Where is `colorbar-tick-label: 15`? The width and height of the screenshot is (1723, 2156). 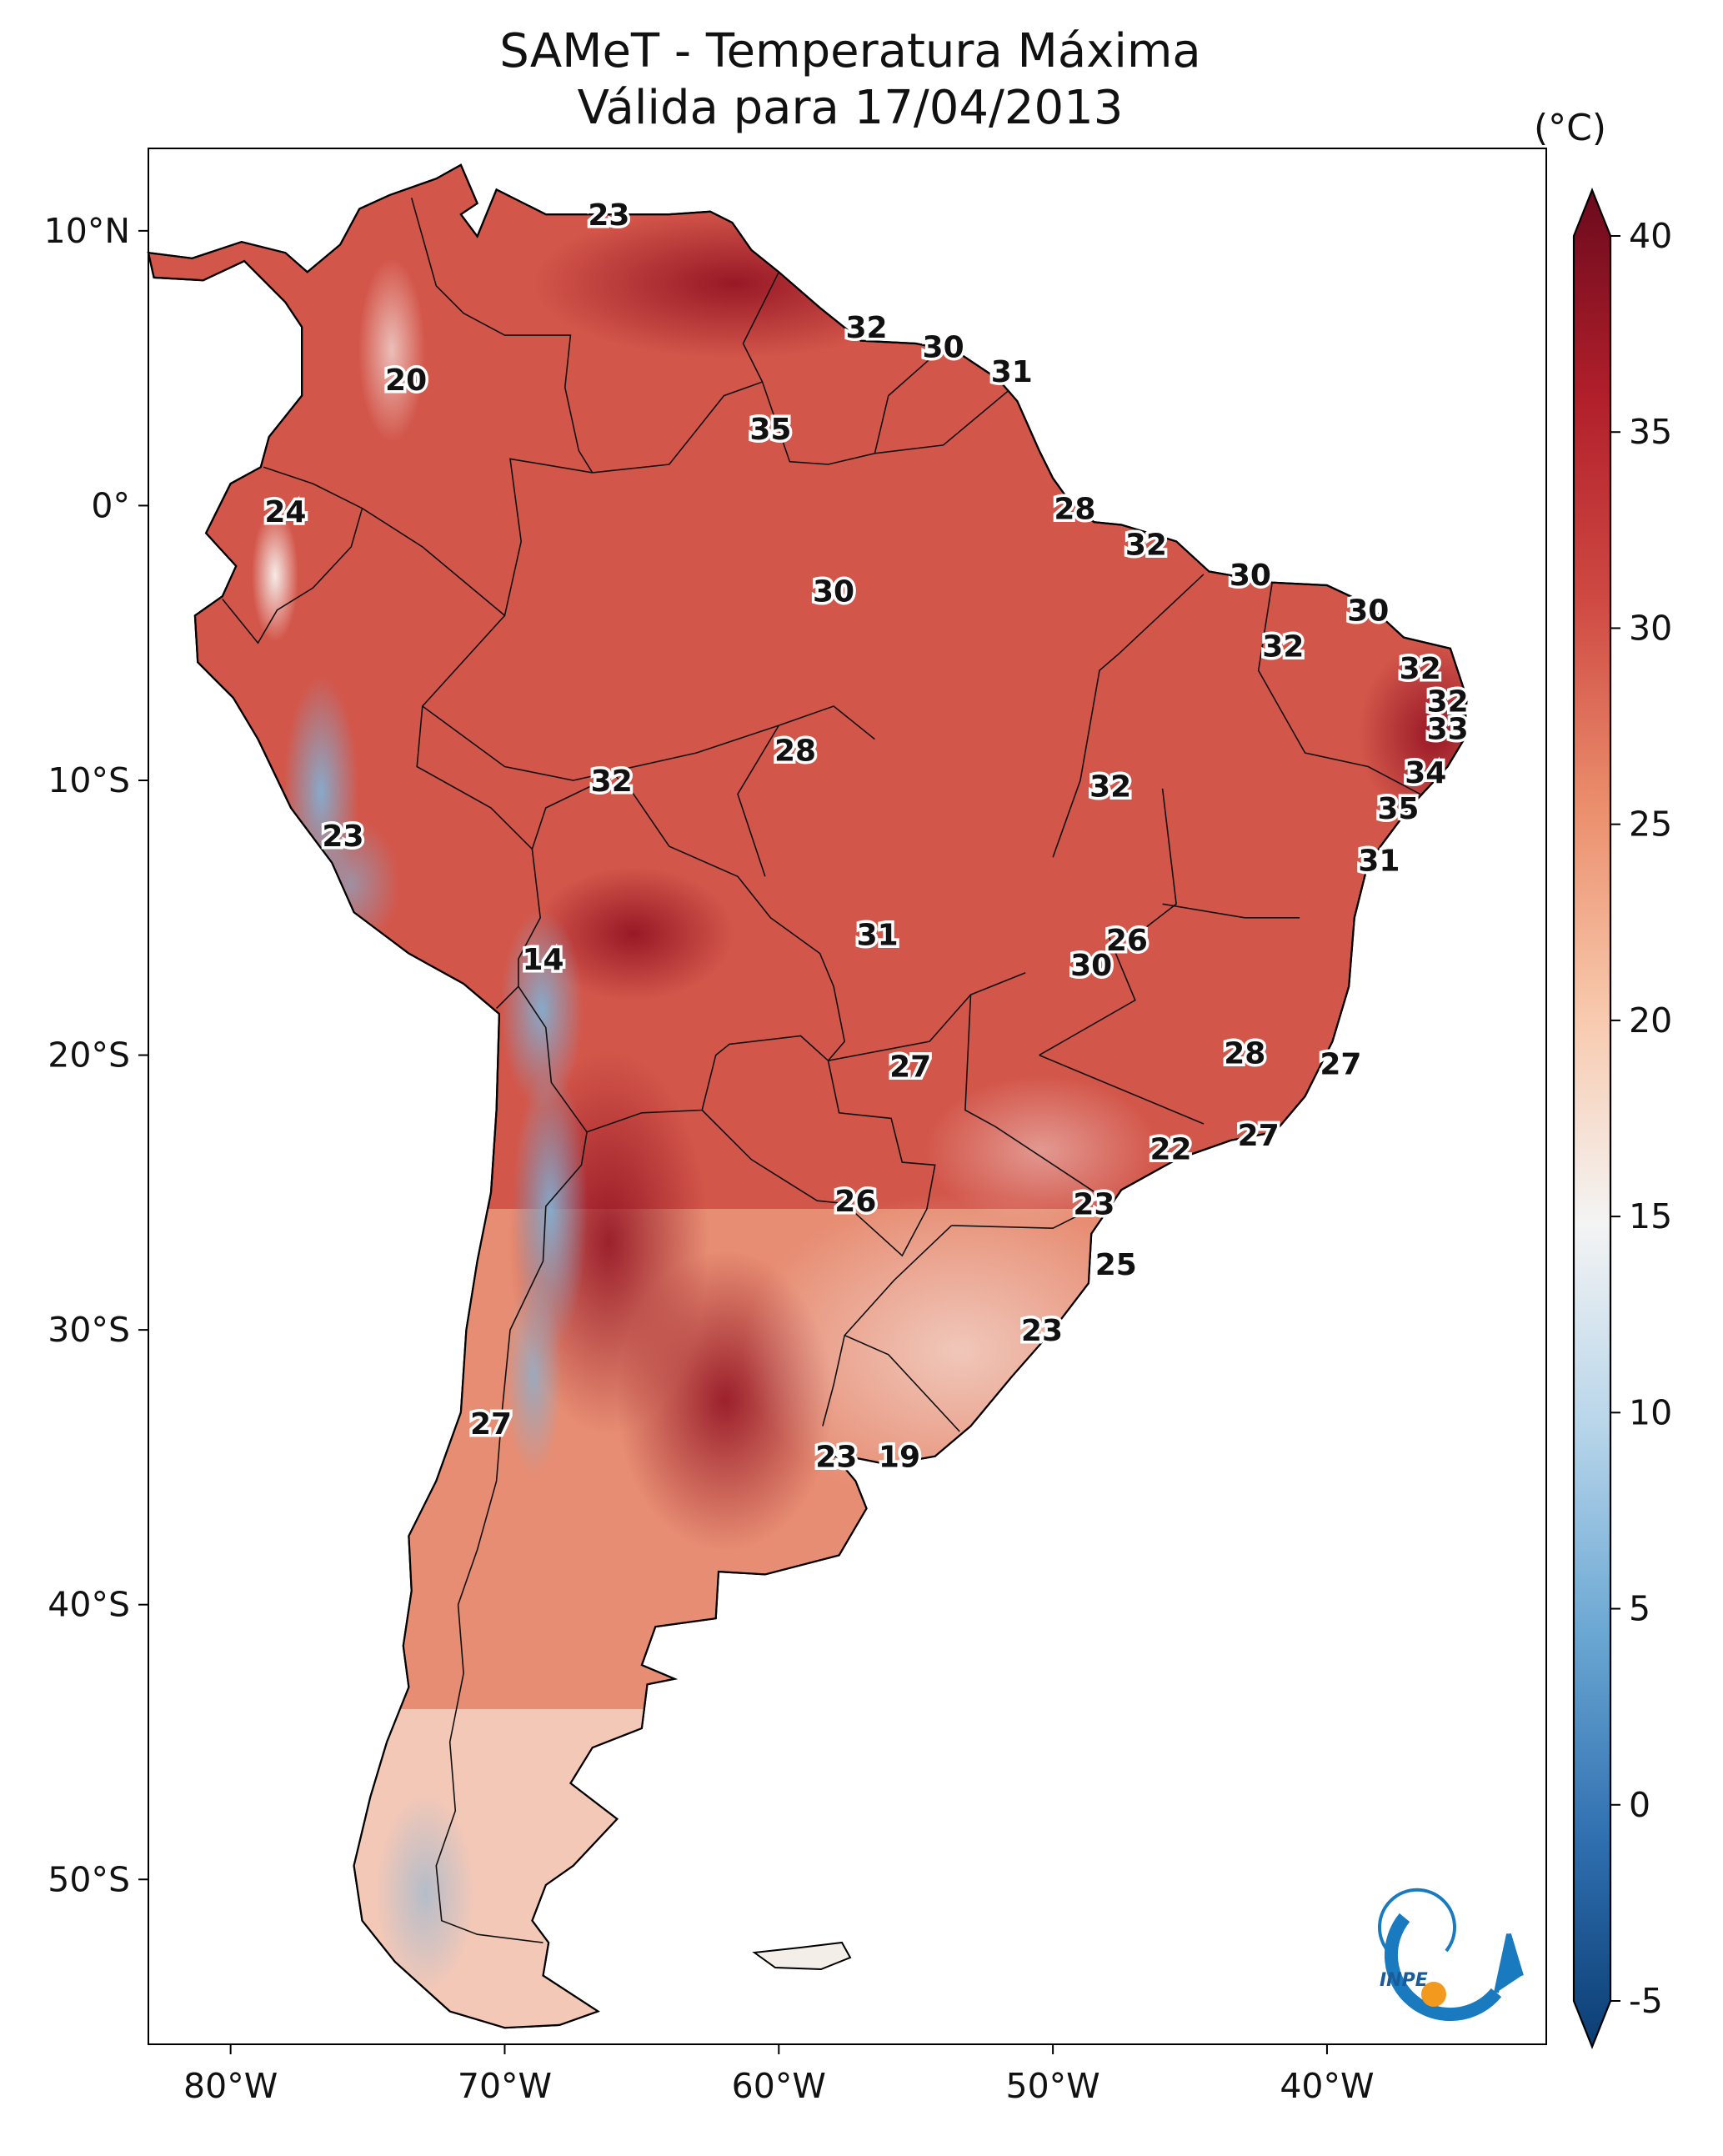
colorbar-tick-label: 15 is located at coordinates (1651, 1216).